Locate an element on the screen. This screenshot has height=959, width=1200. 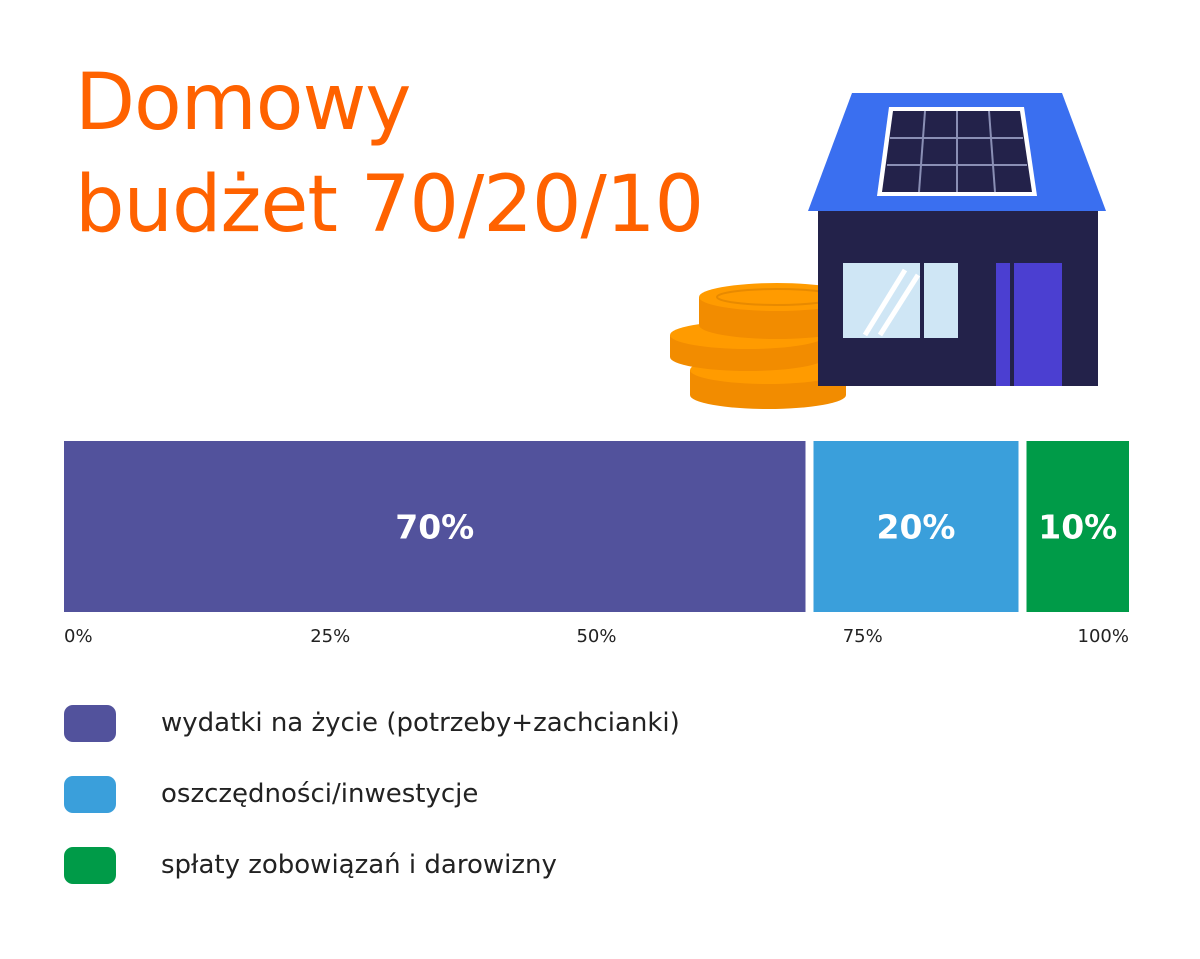
bar-label-70: 70% is located at coordinates (434, 527).